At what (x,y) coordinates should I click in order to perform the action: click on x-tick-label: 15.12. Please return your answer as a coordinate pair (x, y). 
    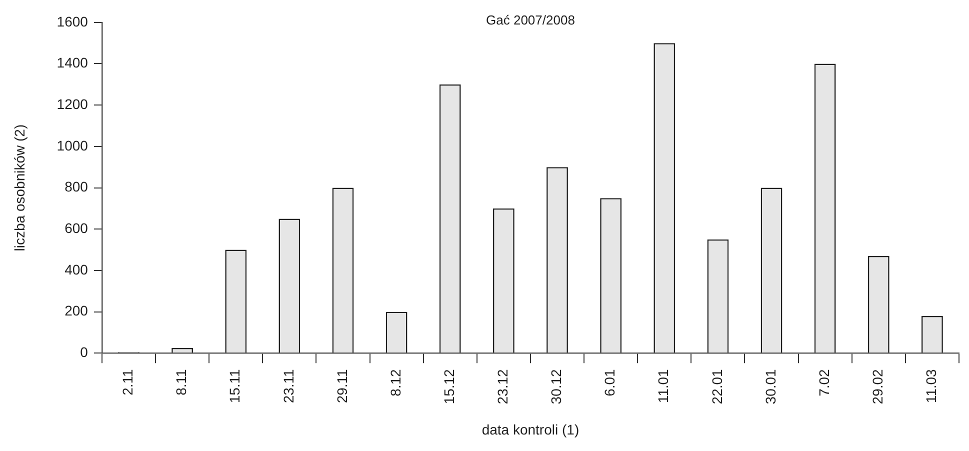
    Looking at the image, I should click on (448, 386).